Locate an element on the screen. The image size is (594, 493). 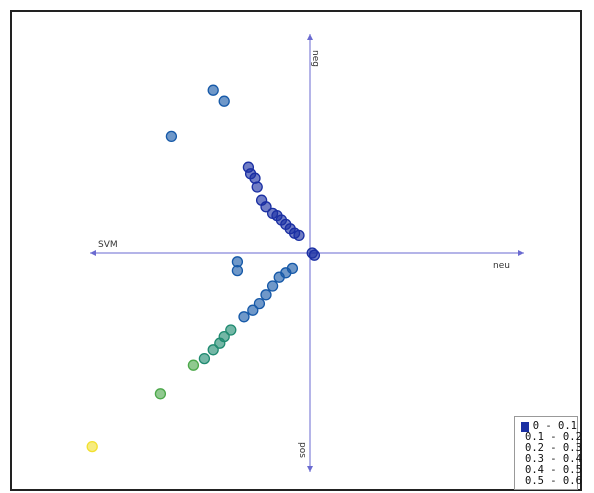
legend-label: 0.2 - 0.3 is located at coordinates (553, 448).